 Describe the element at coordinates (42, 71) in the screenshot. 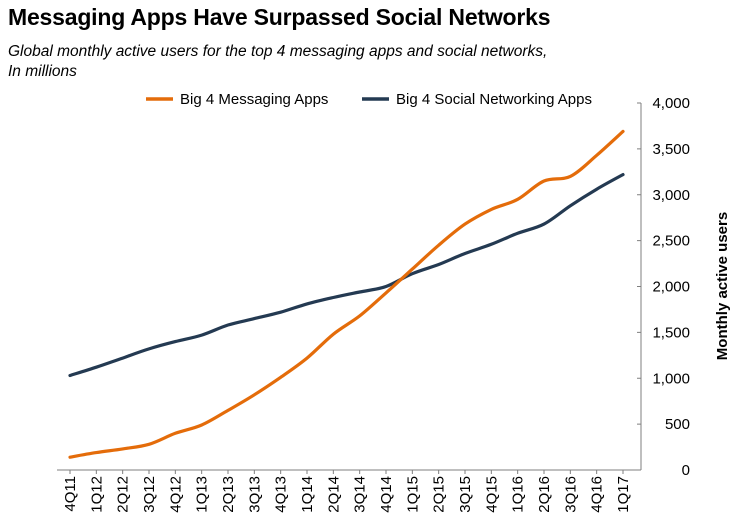

I see `subtitle-line: In millions` at that location.